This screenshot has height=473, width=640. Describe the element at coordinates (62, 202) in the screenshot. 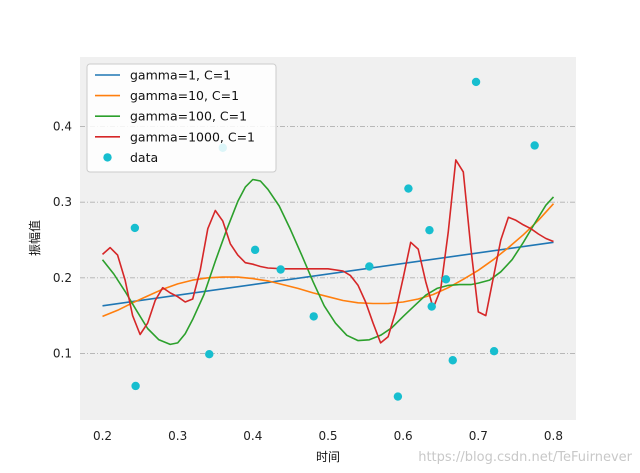

I see `y-tick-label: 0.3` at that location.